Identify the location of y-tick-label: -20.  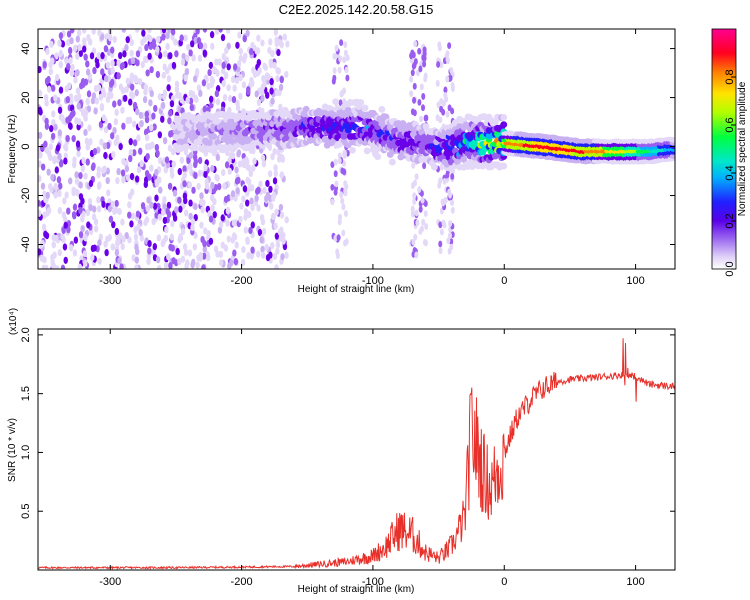
(26, 196).